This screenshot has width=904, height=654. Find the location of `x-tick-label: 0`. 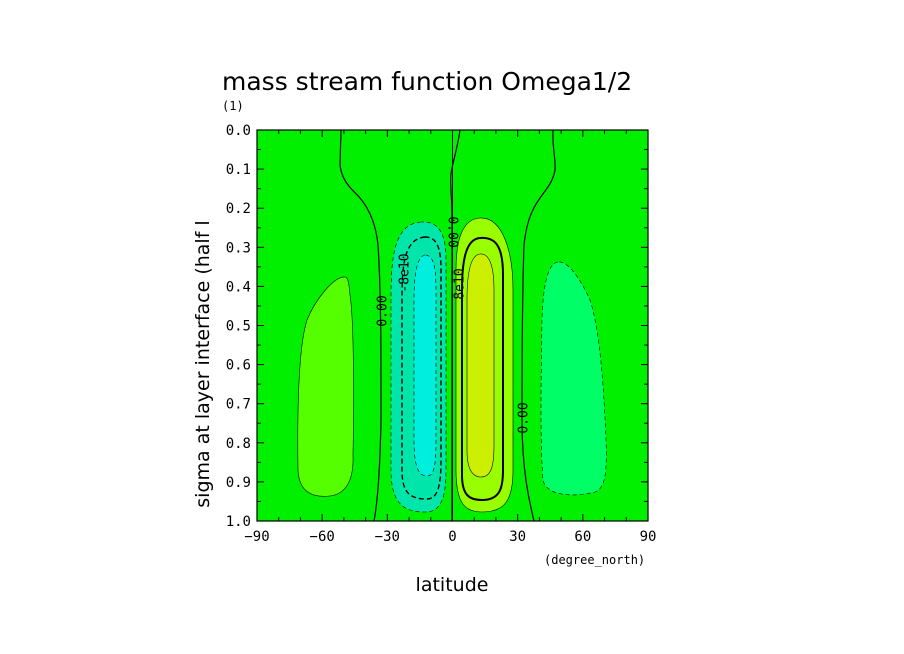

x-tick-label: 0 is located at coordinates (452, 537).